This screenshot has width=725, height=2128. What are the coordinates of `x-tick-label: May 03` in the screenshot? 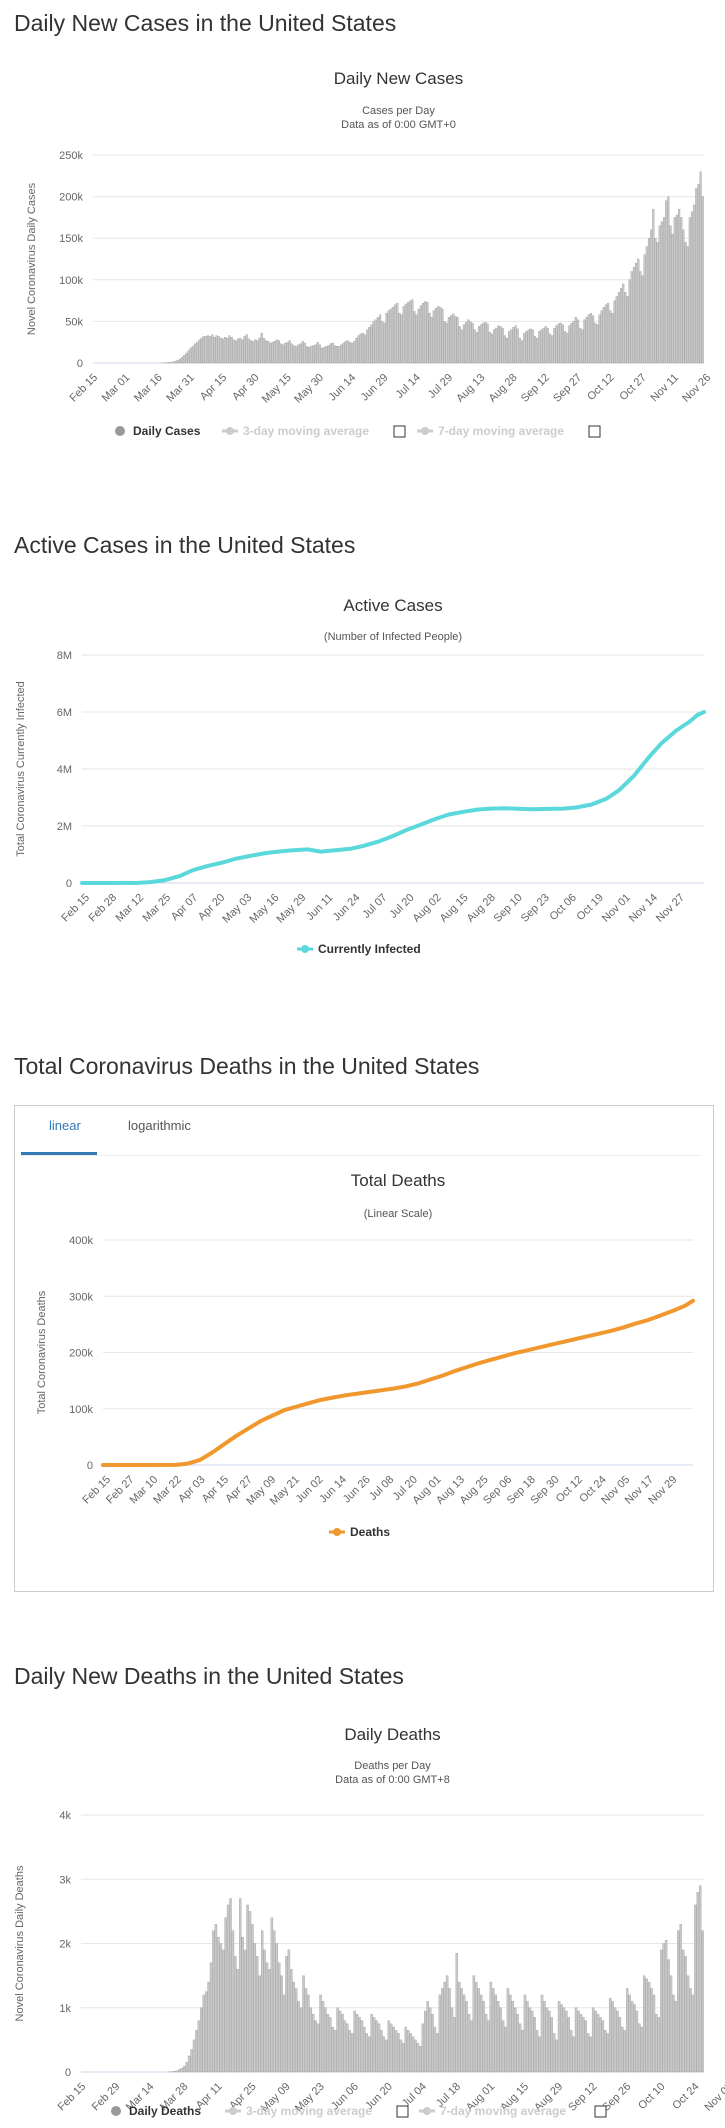 It's located at (237, 909).